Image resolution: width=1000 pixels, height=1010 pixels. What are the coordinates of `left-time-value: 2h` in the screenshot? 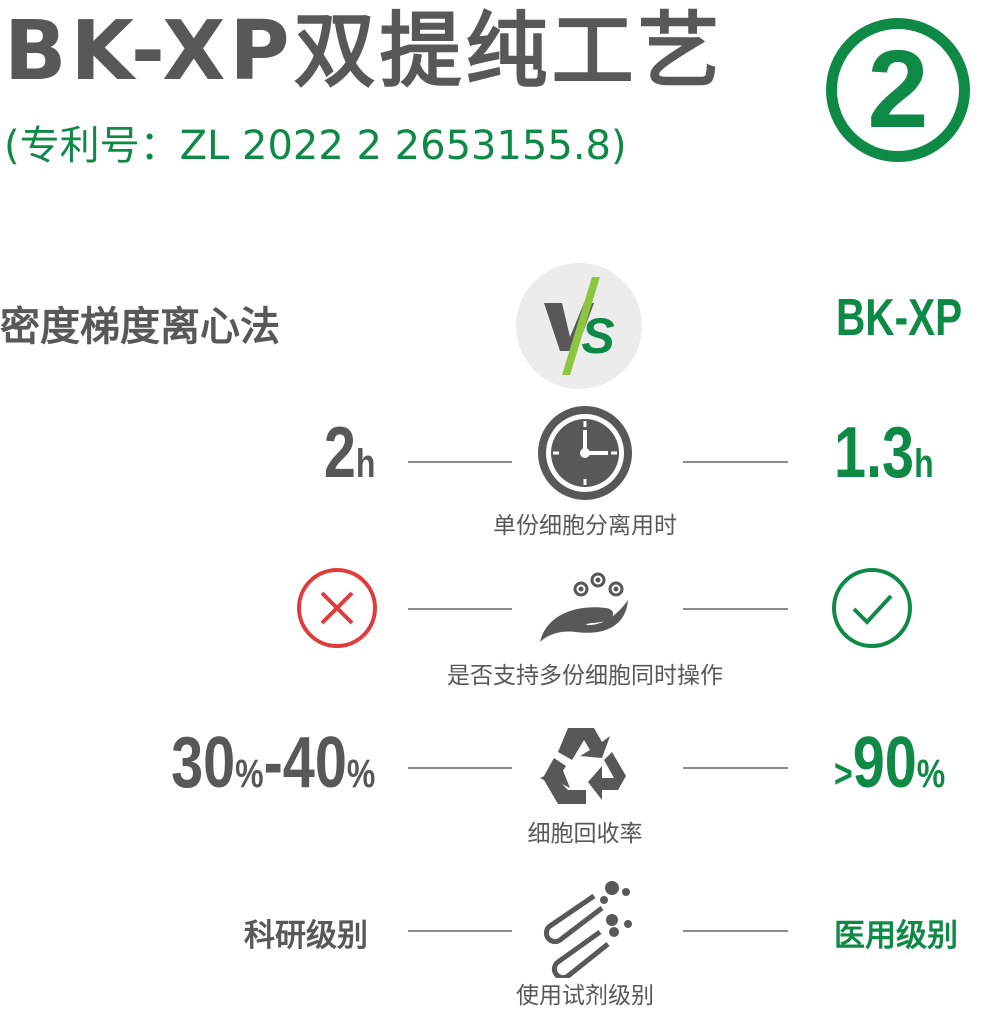 It's located at (349, 453).